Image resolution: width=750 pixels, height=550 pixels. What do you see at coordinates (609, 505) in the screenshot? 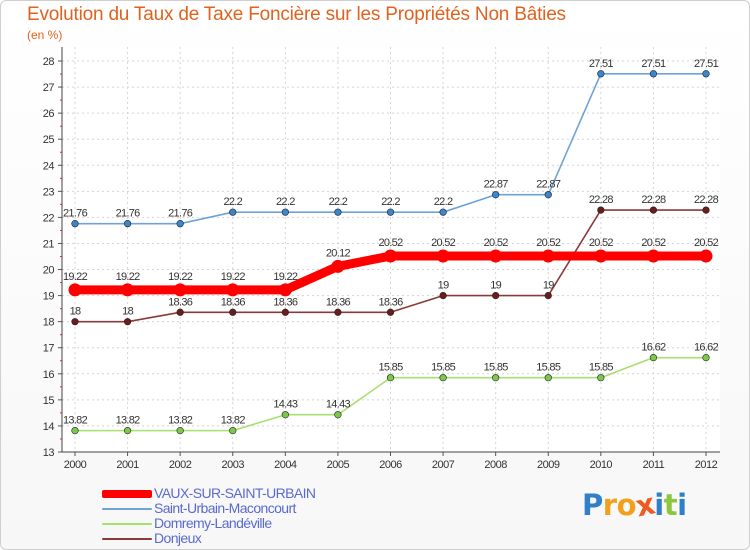
I see `logo-letter: r` at bounding box center [609, 505].